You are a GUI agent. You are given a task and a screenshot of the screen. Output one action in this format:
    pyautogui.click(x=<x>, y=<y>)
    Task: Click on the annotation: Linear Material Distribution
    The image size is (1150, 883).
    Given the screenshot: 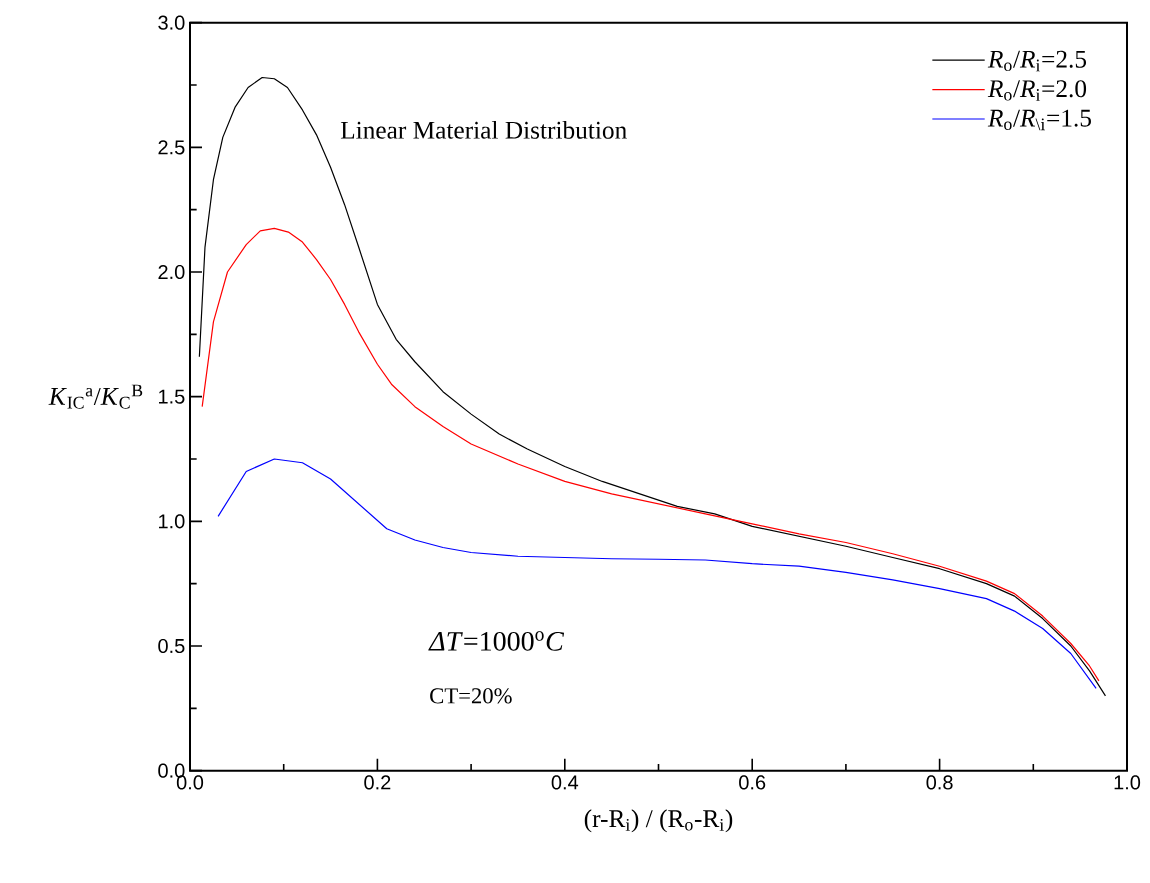 What is the action you would take?
    pyautogui.click(x=483, y=129)
    